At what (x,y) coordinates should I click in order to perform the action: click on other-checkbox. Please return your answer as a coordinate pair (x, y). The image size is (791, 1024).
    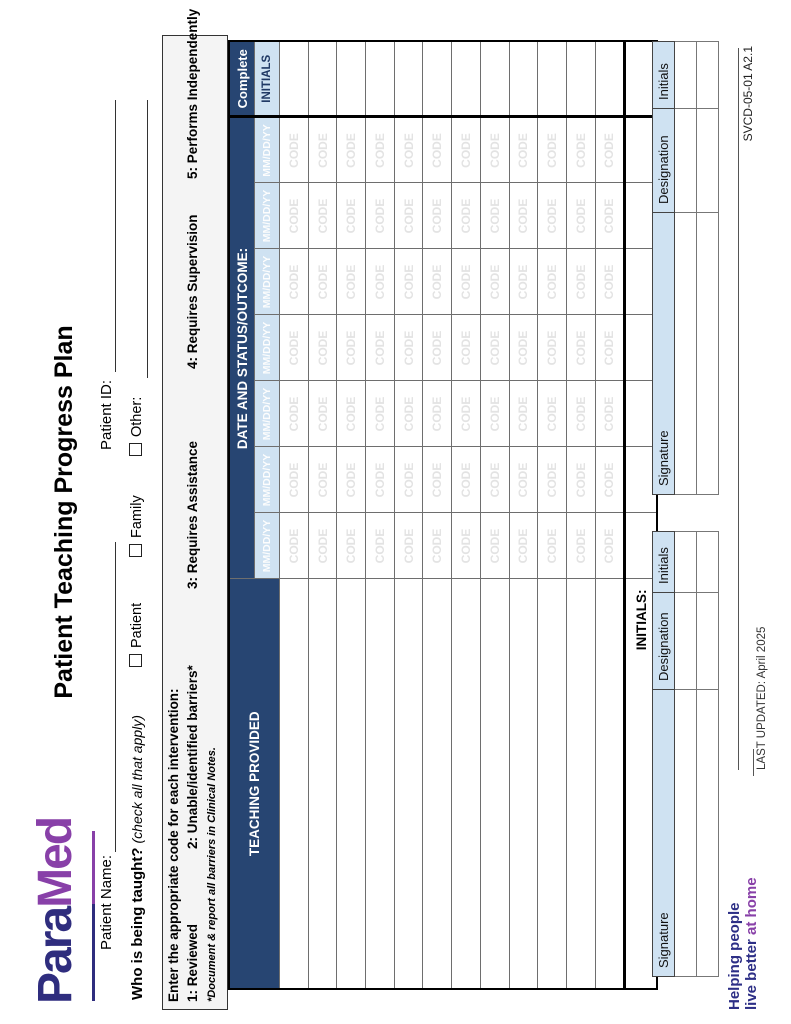
    Looking at the image, I should click on (135, 449).